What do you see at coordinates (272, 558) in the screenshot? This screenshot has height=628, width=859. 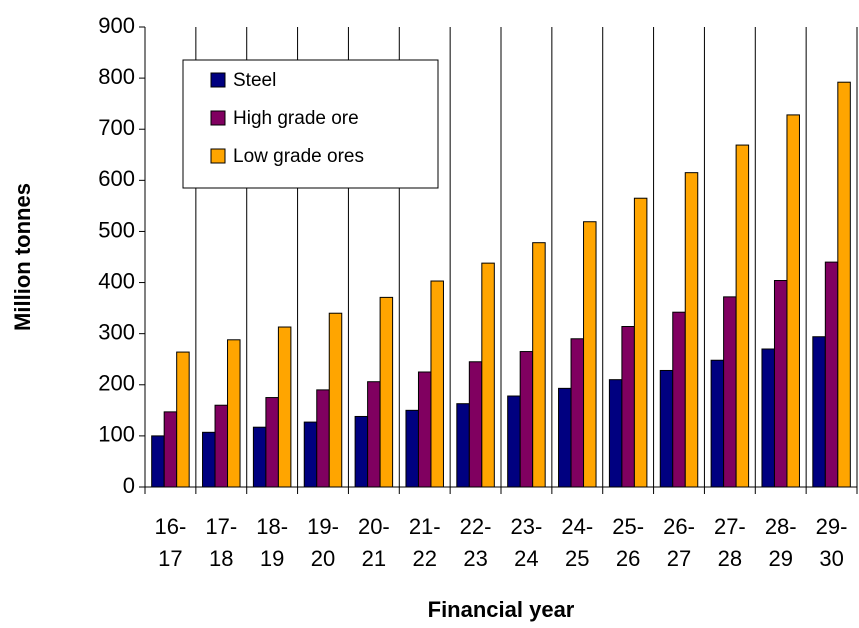 I see `x-tick-label: 19` at bounding box center [272, 558].